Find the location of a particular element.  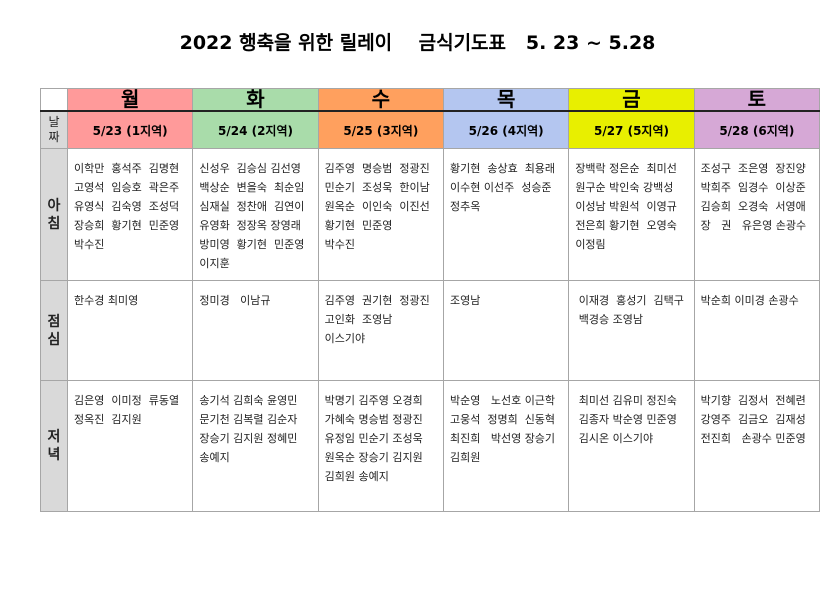

name-line: 이재경 홍성기 김택구 is located at coordinates (629, 300).